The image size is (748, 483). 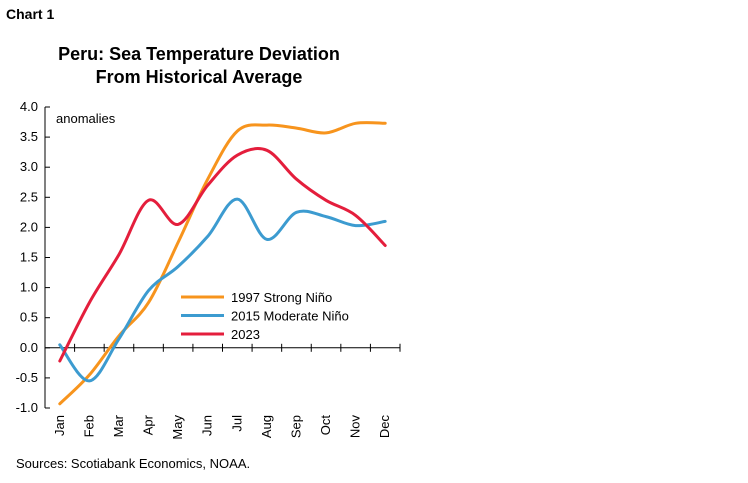 What do you see at coordinates (27, 377) in the screenshot?
I see `y-tick-label: -0.5` at bounding box center [27, 377].